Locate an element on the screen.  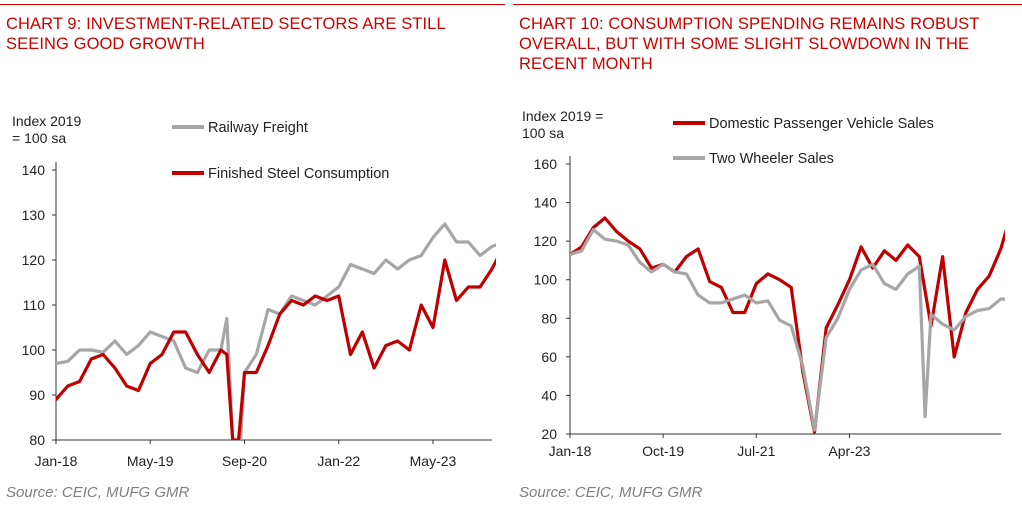
chart-9-x-tick-label: Jan-22 is located at coordinates (338, 461).